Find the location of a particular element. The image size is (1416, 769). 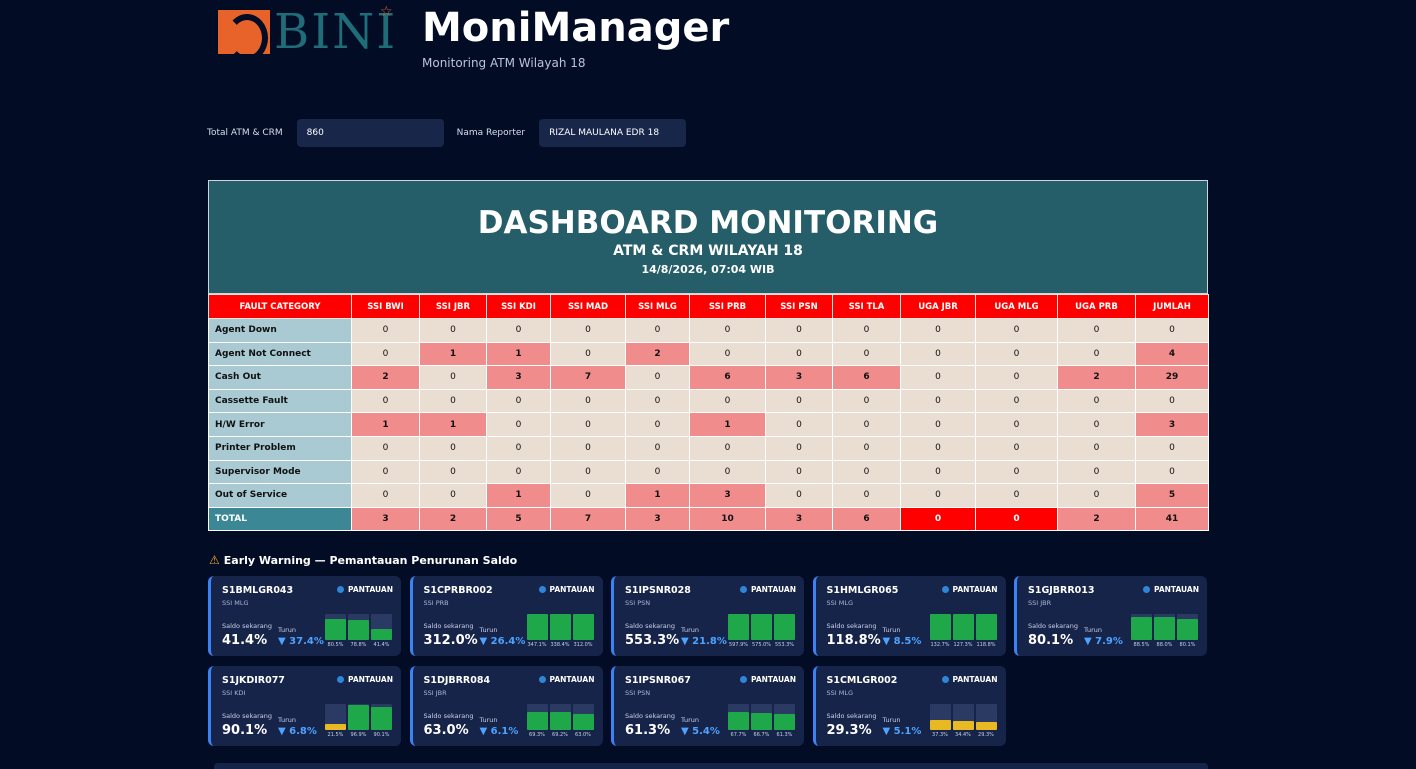

fault-category-cell: TOTAL is located at coordinates (280, 519).